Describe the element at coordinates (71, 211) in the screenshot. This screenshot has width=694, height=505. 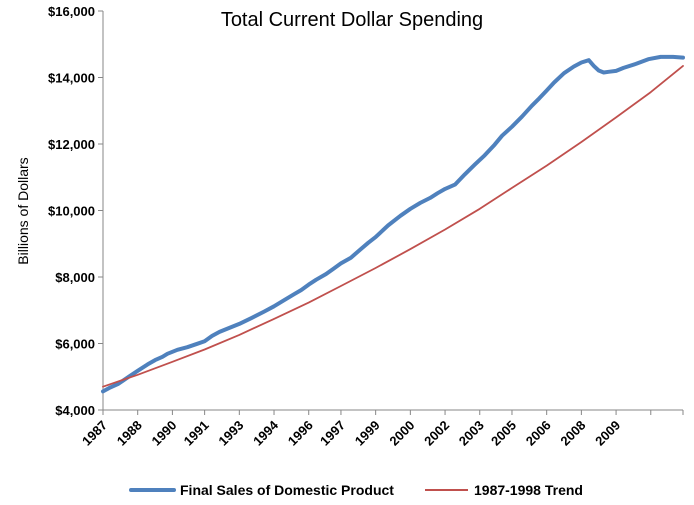
I see `y-tick-label: $10,000` at that location.